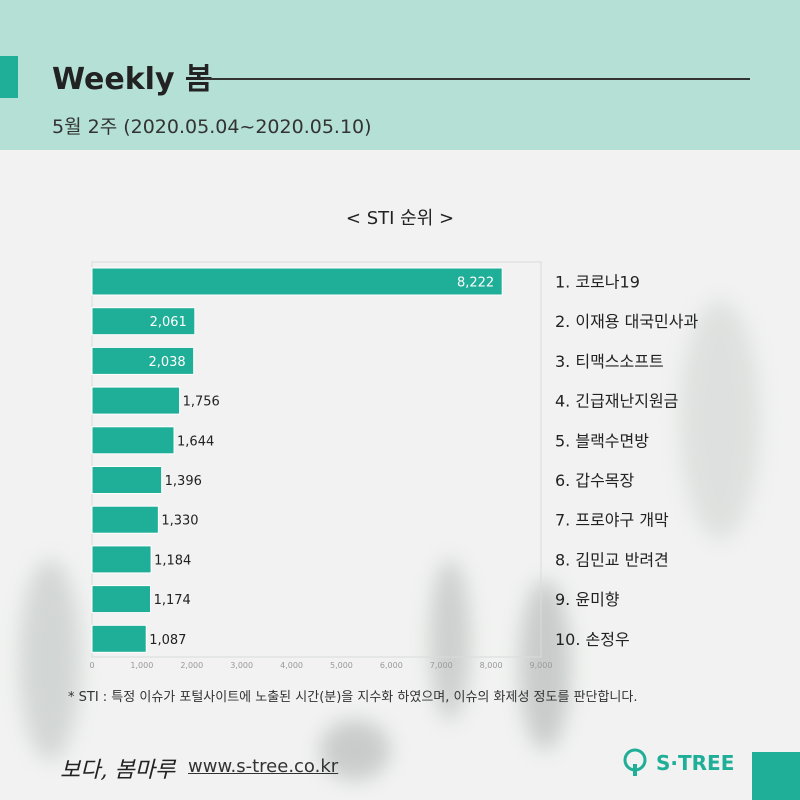  Describe the element at coordinates (212, 127) in the screenshot. I see `page-subtitle: 5월 2주 (2020.05.04~2020.05.10)` at that location.